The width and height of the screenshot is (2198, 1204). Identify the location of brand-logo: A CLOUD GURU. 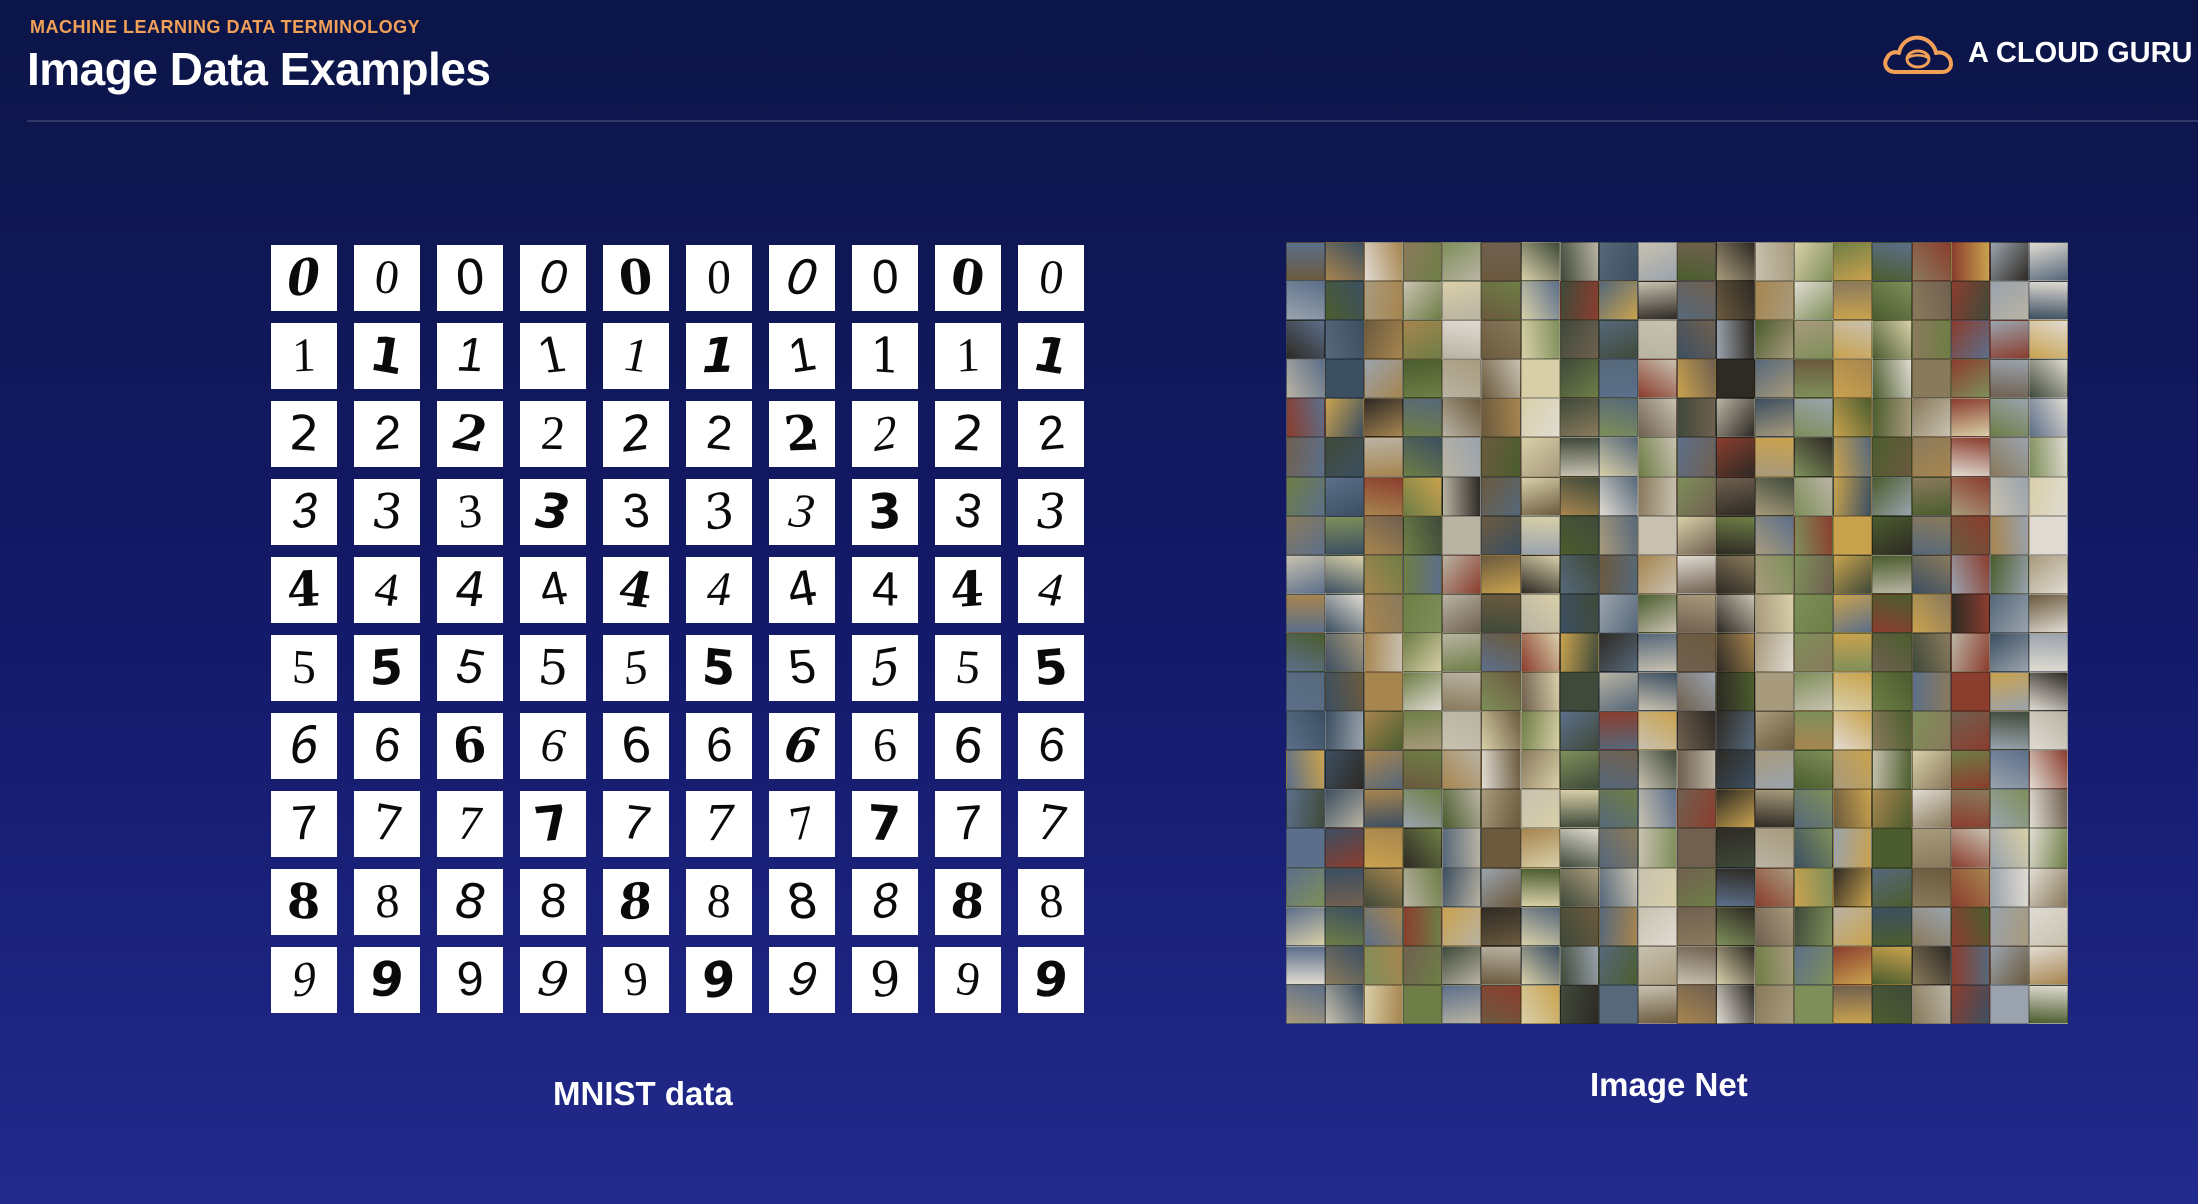
(2036, 53).